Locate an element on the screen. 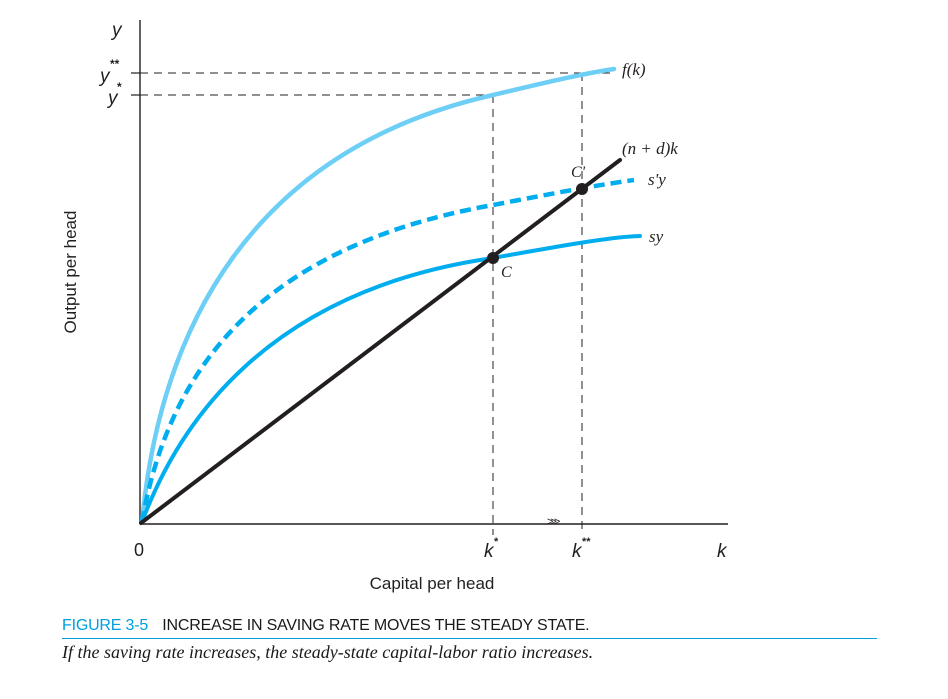 The image size is (948, 699). y-star-label: y is located at coordinates (112, 98).